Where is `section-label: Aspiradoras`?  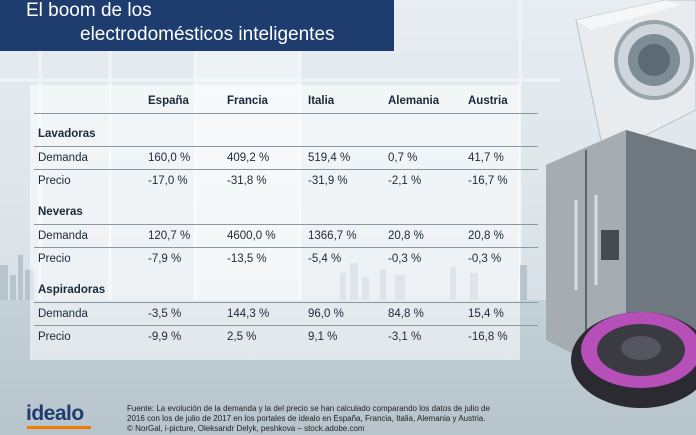 section-label: Aspiradoras is located at coordinates (286, 286).